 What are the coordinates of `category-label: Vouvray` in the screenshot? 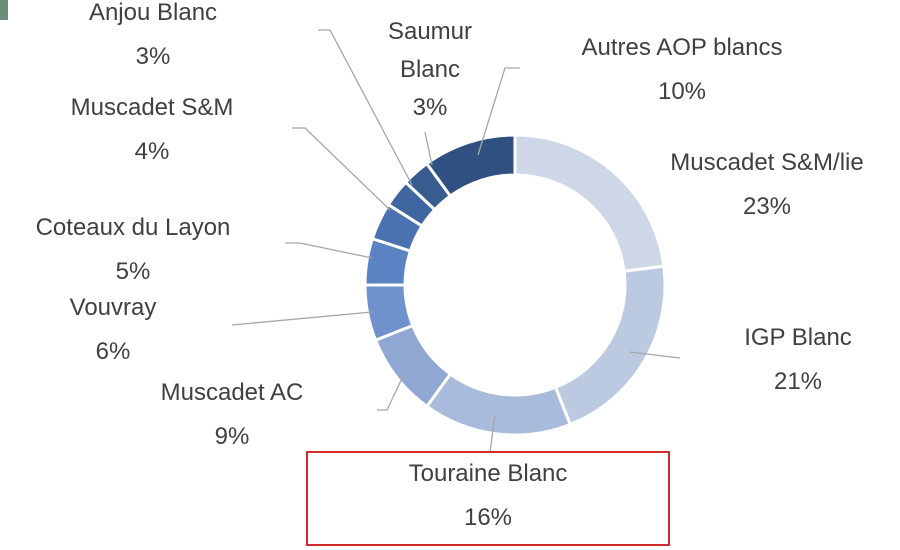 It's located at (113, 307).